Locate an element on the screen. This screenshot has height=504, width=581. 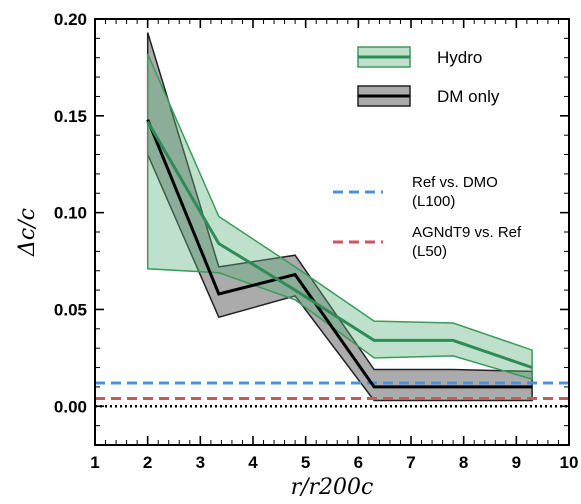
x-tick-label: 3 is located at coordinates (200, 462).